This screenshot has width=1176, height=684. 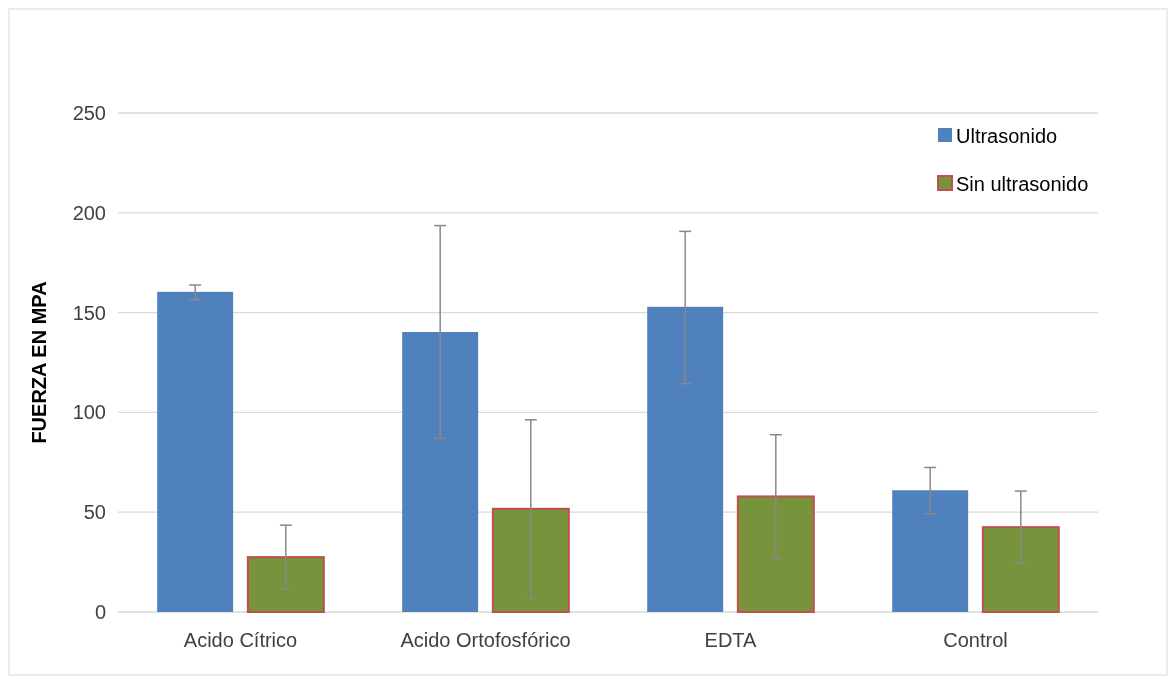 What do you see at coordinates (89, 113) in the screenshot?
I see `y-tick-label: 250` at bounding box center [89, 113].